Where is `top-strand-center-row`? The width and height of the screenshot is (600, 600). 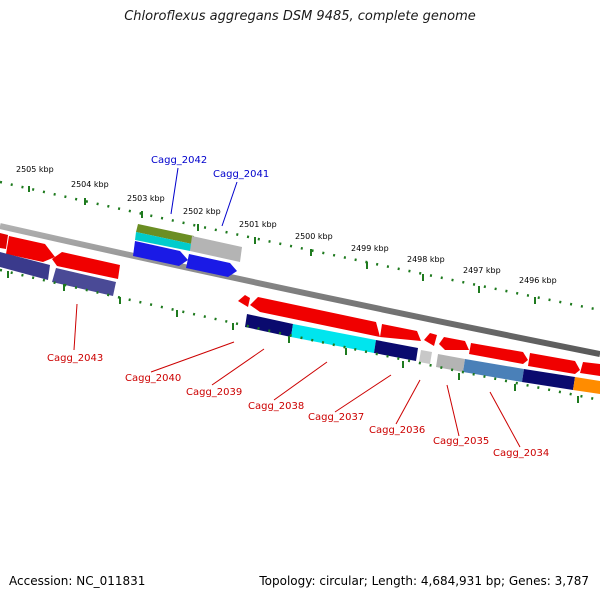 top-strand-center-row is located at coordinates (419, 335).